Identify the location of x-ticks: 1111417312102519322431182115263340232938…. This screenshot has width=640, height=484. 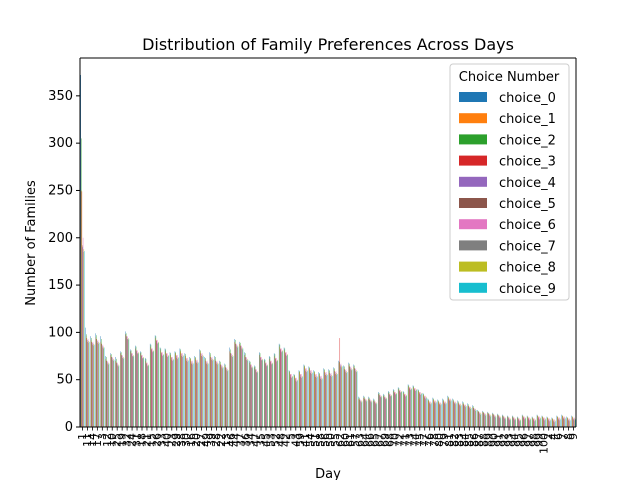
(328, 440).